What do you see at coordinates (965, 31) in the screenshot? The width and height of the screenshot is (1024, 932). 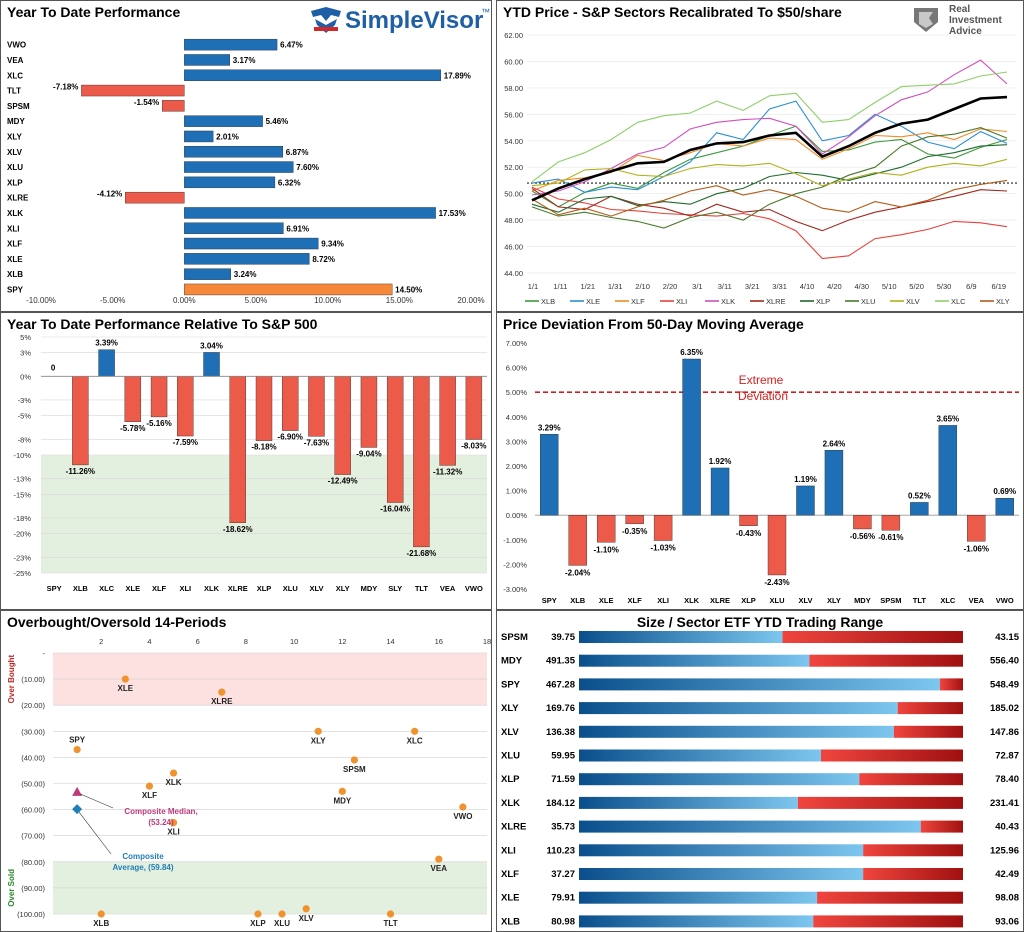 I see `brand-line-3: Advice` at bounding box center [965, 31].